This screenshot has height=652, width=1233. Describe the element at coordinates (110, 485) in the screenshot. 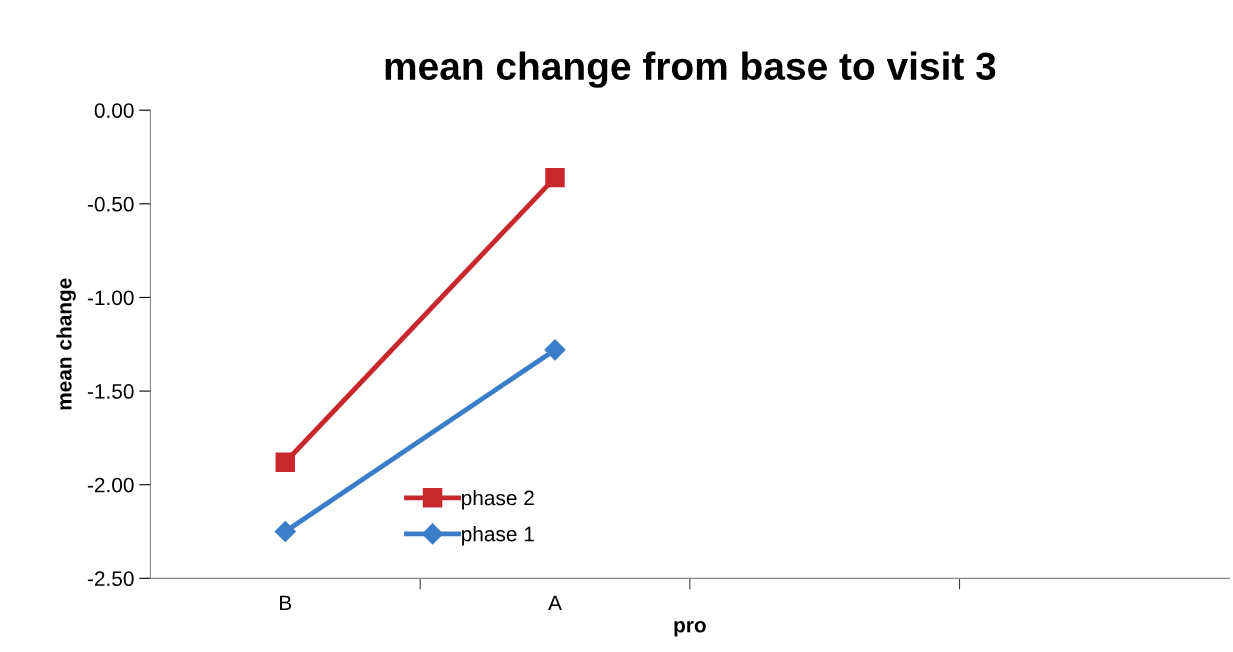

I see `y-tick-label: -2.00` at that location.